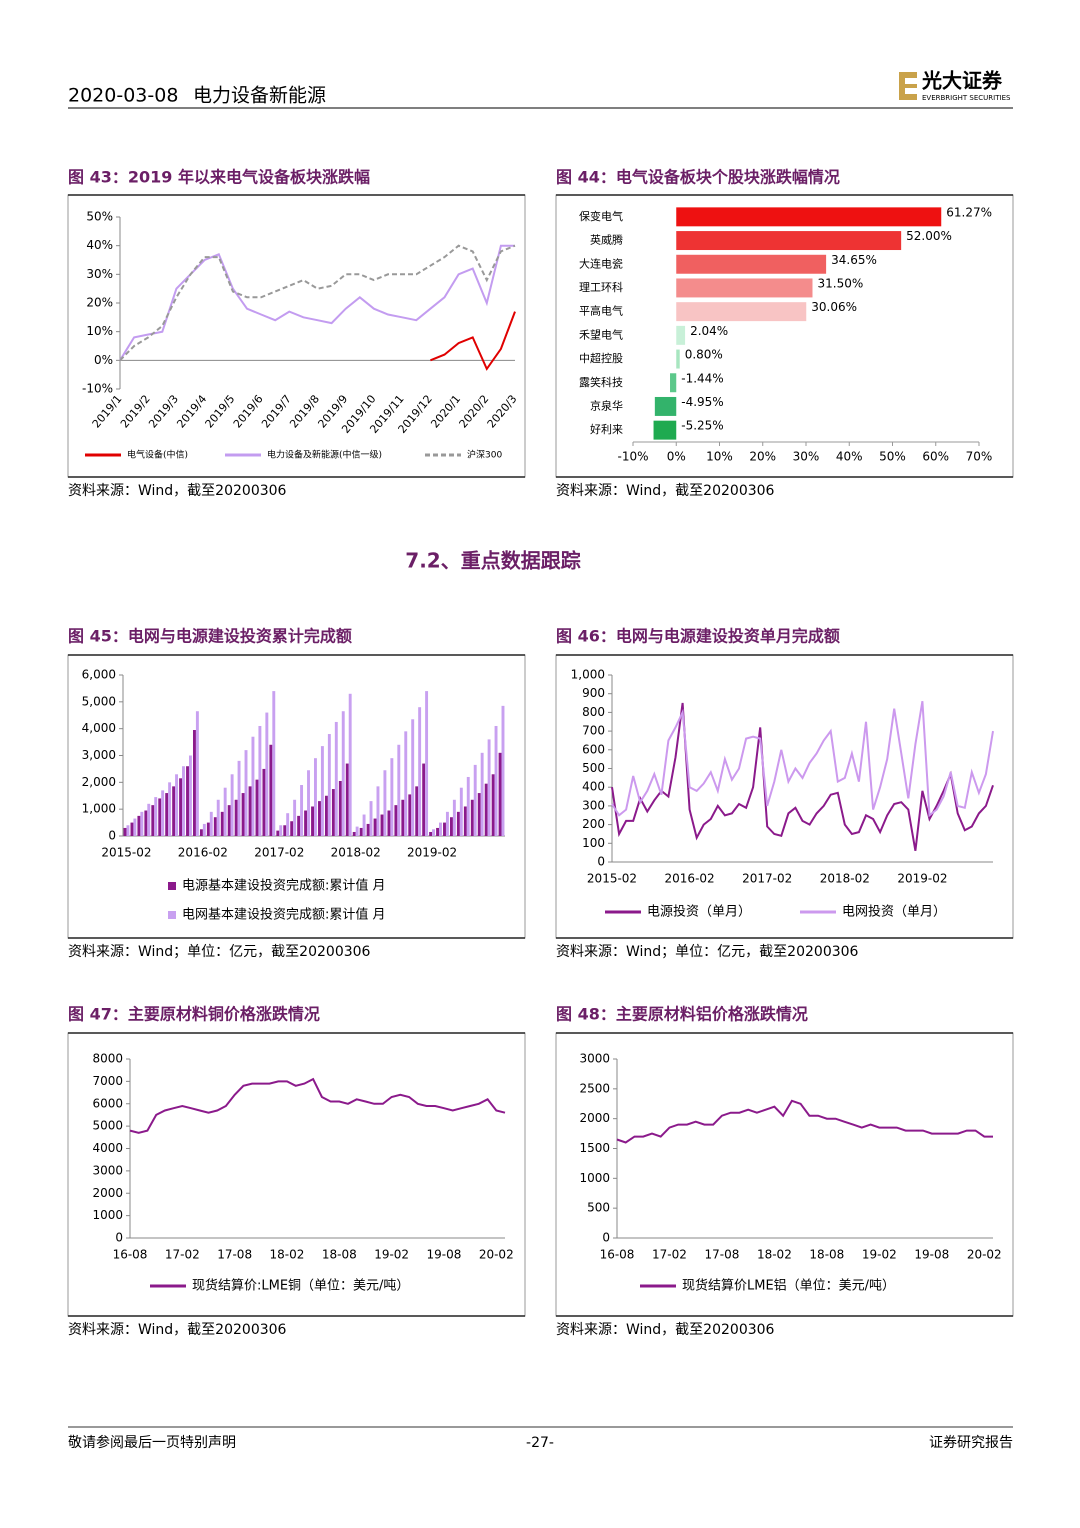  What do you see at coordinates (588, 675) in the screenshot?
I see `y-tick-label: 1,000` at bounding box center [588, 675].